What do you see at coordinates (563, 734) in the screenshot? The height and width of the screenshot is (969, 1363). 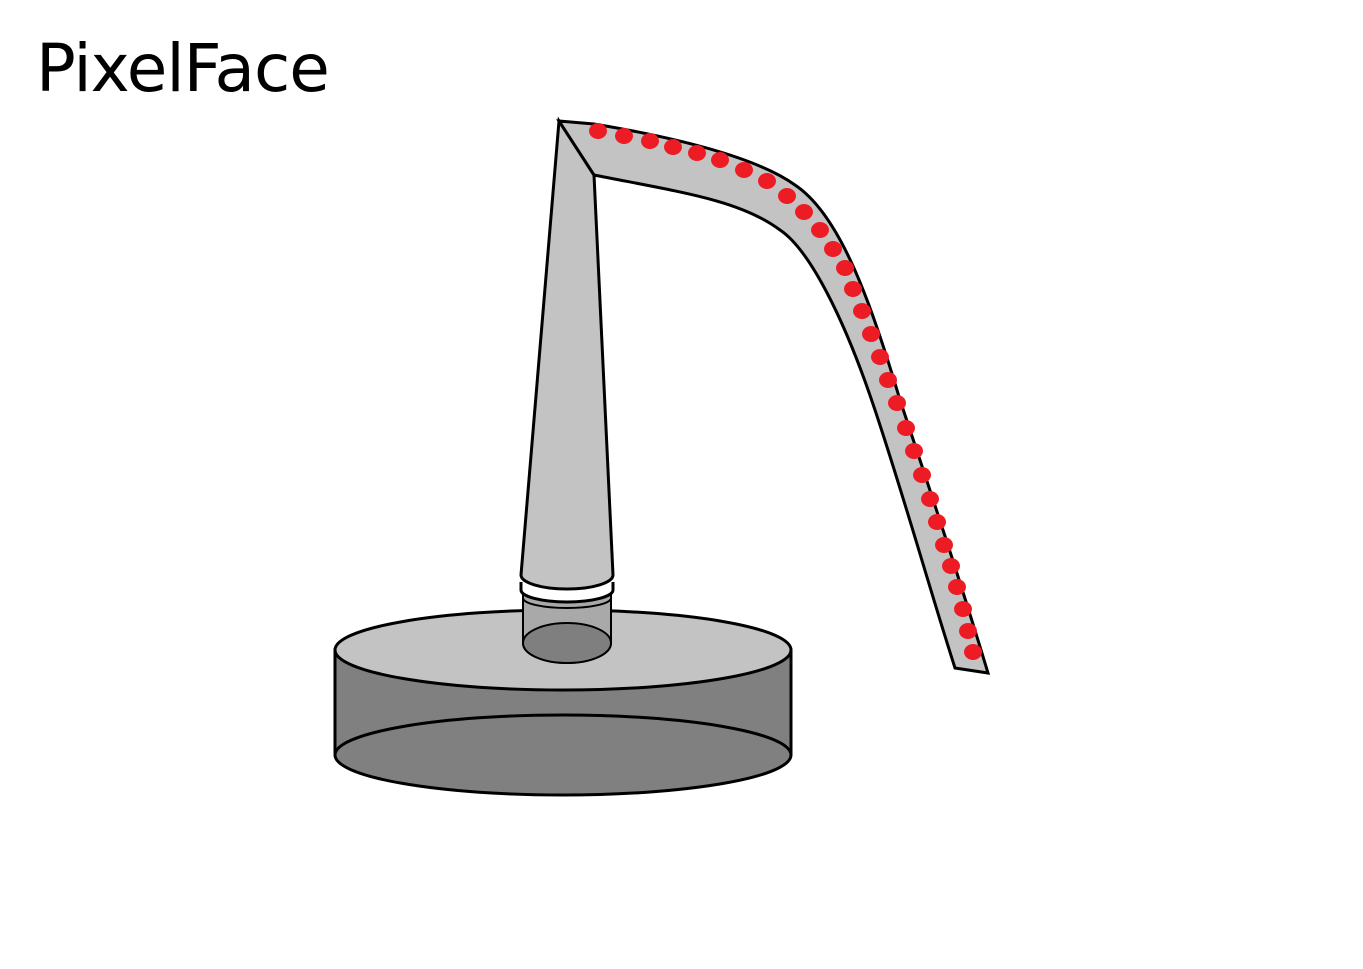 I see `base-bottom-rim` at bounding box center [563, 734].